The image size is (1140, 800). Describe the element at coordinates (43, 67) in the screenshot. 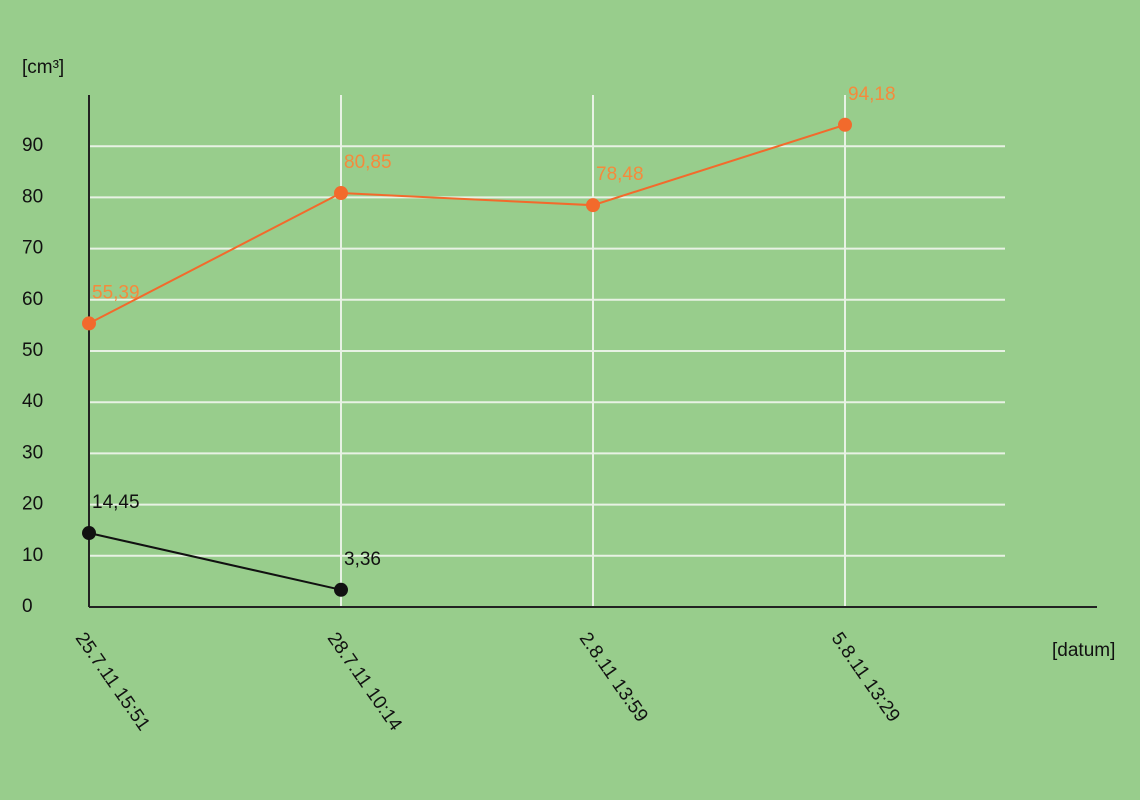

I see `y-axis-label: [cm³]` at that location.